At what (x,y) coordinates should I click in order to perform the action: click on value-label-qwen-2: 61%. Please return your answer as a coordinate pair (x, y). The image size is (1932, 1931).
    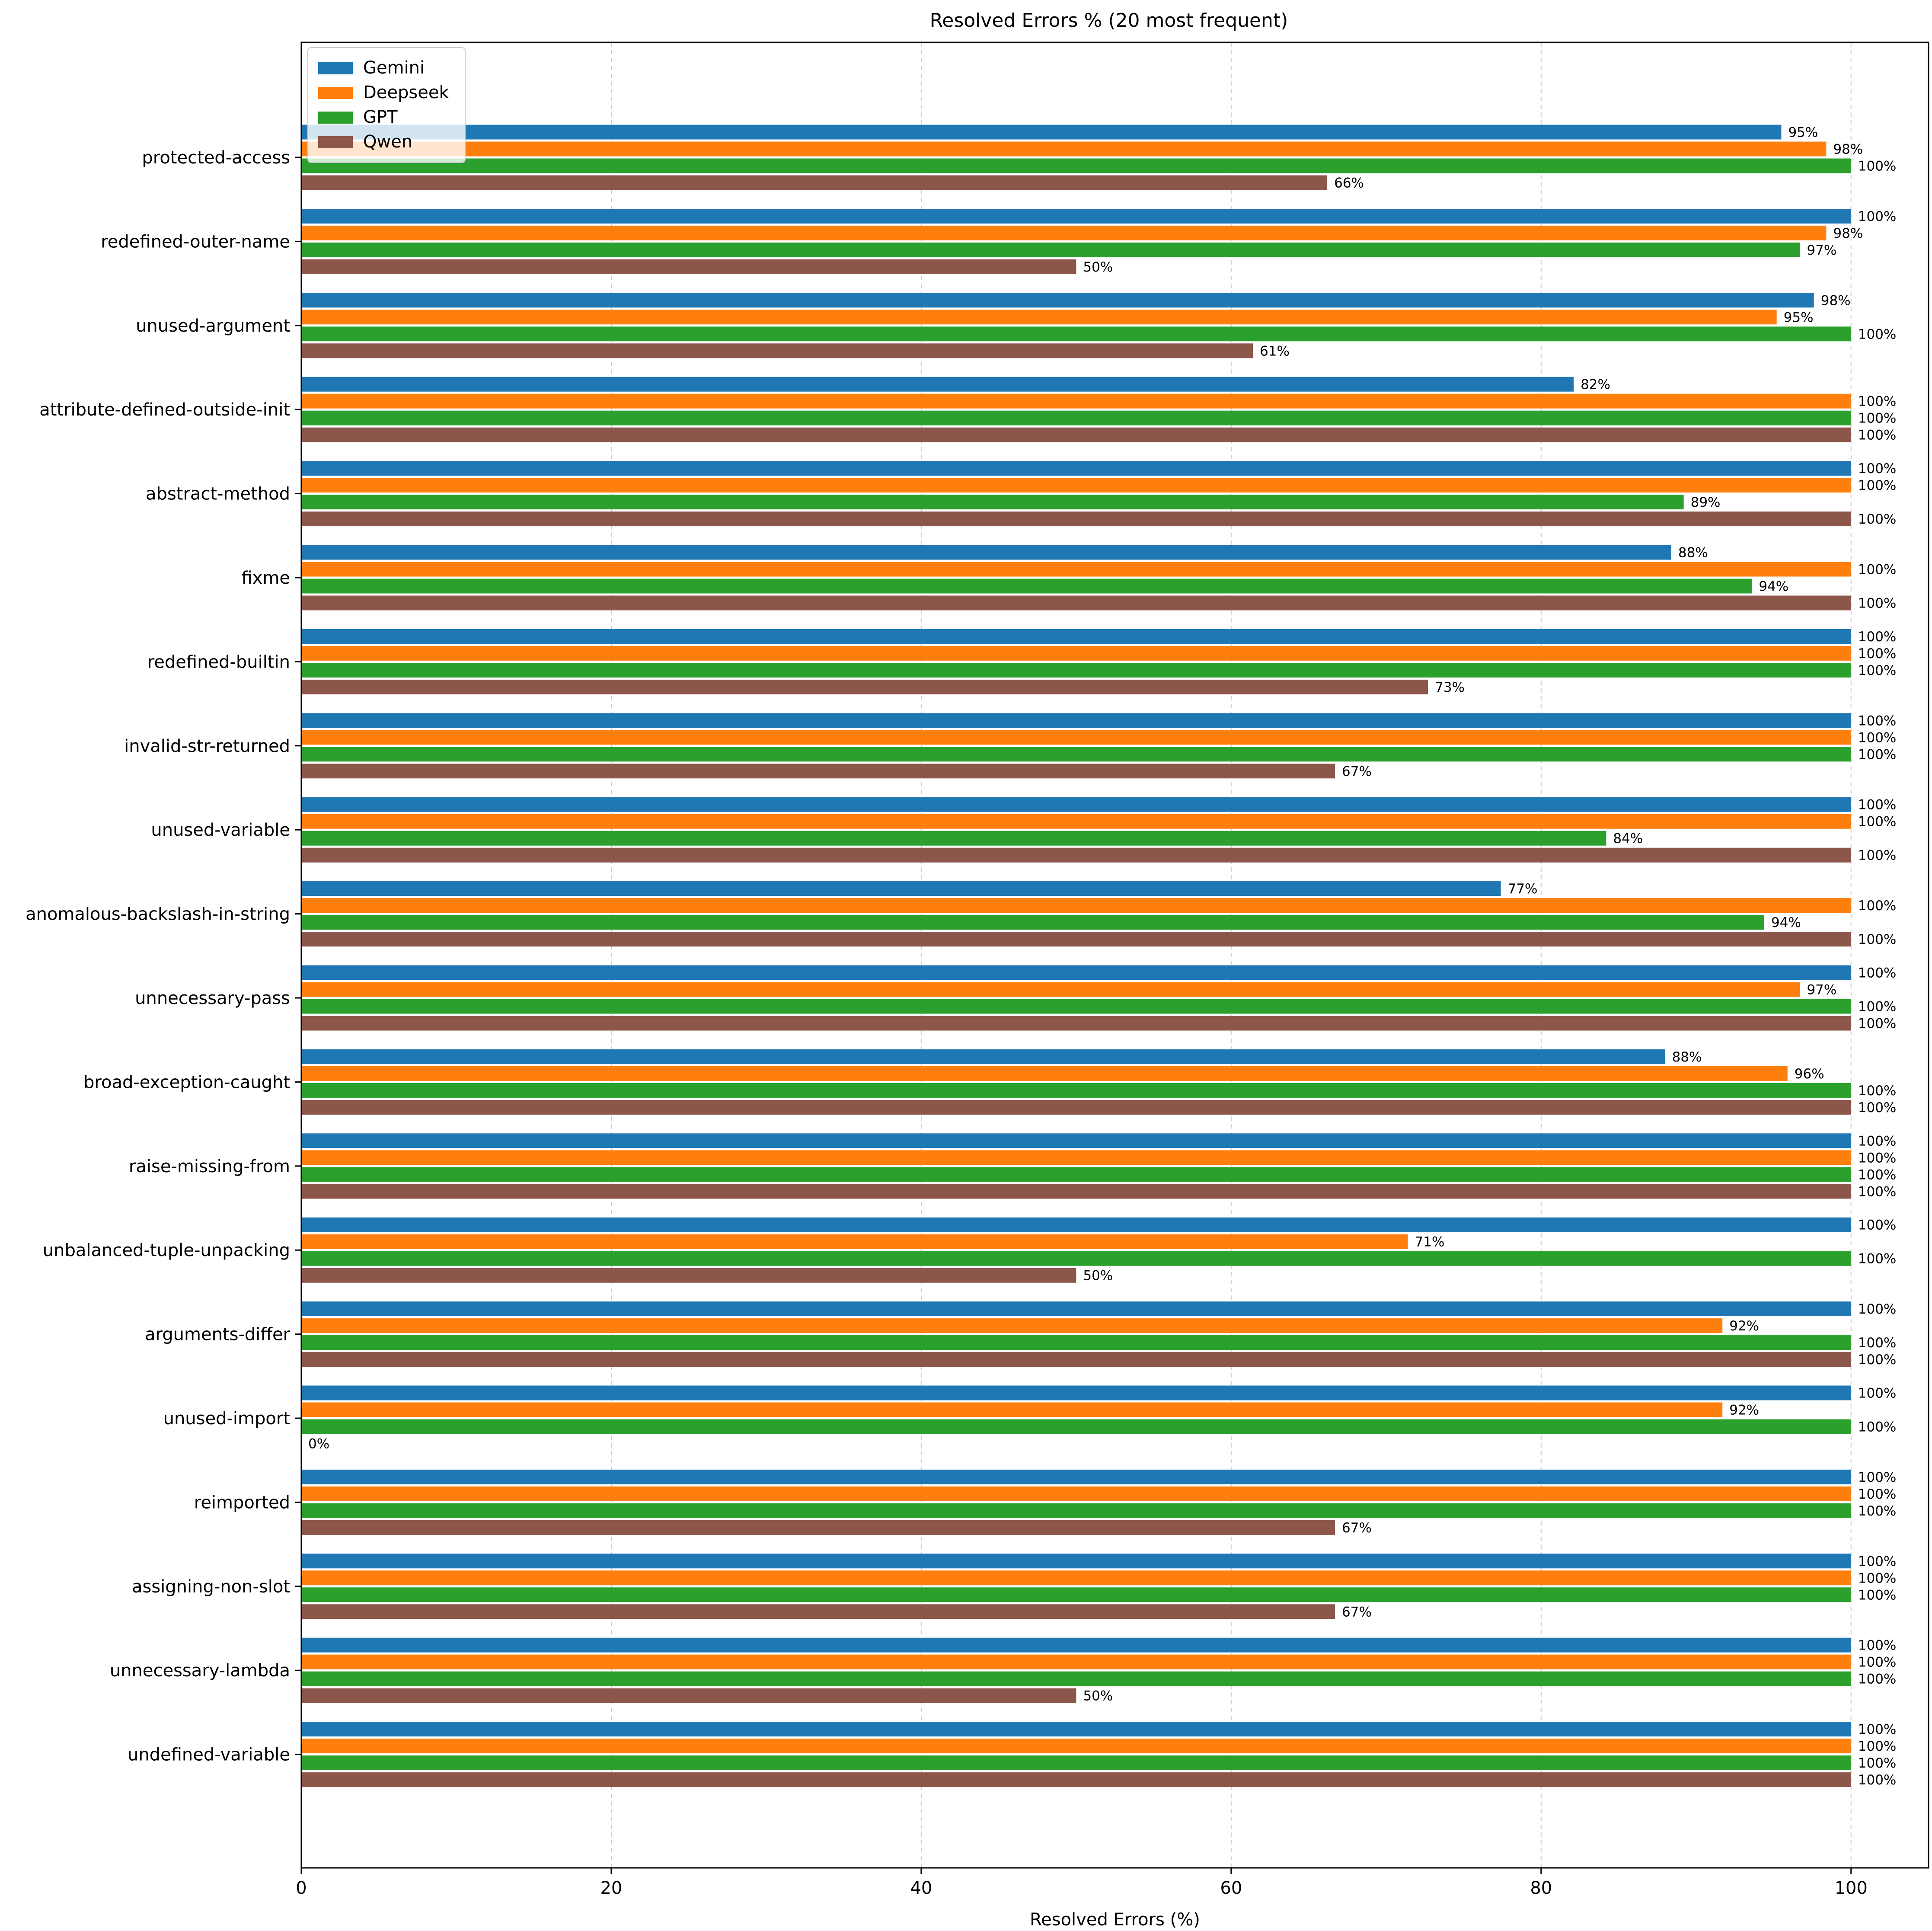
    Looking at the image, I should click on (1275, 351).